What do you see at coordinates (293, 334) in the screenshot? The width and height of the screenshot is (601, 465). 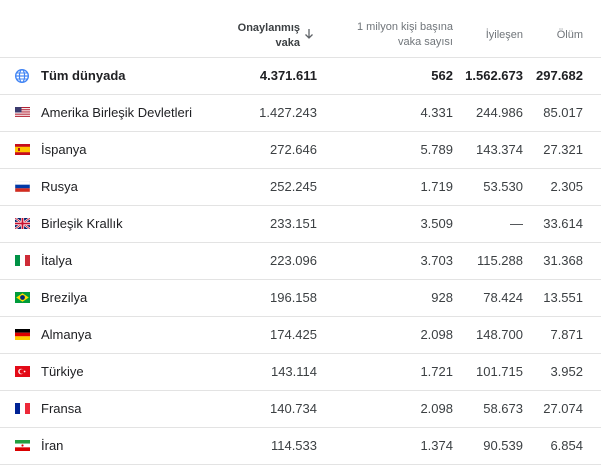 I see `row-confirmed-cases: 174.425` at bounding box center [293, 334].